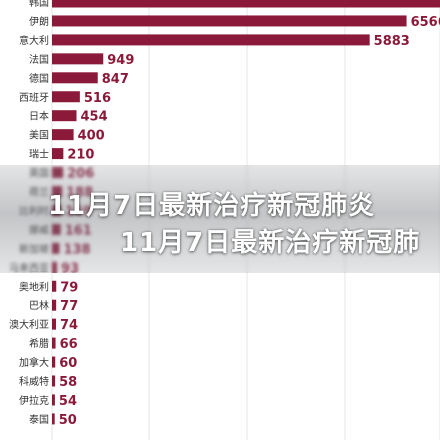 Image resolution: width=440 pixels, height=444 pixels. What do you see at coordinates (34, 286) in the screenshot?
I see `category-label: 奥地利` at bounding box center [34, 286].